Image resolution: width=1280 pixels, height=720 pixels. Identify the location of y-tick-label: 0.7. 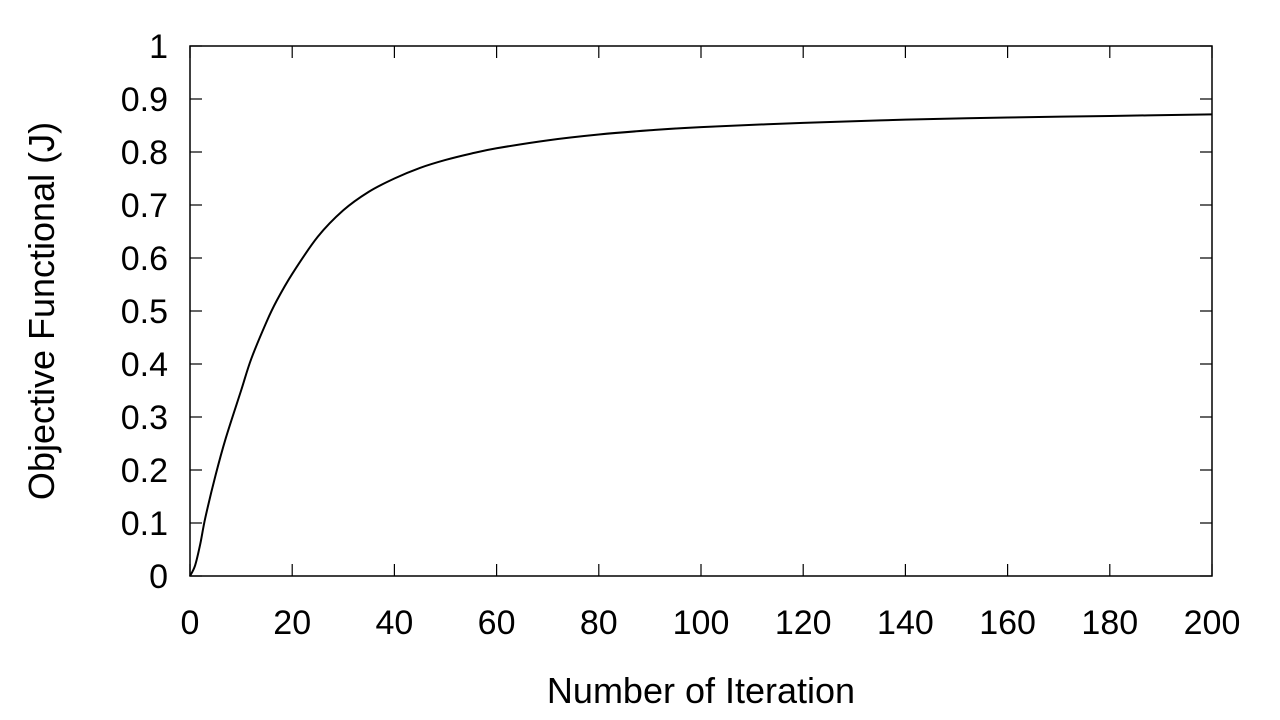
(144, 206).